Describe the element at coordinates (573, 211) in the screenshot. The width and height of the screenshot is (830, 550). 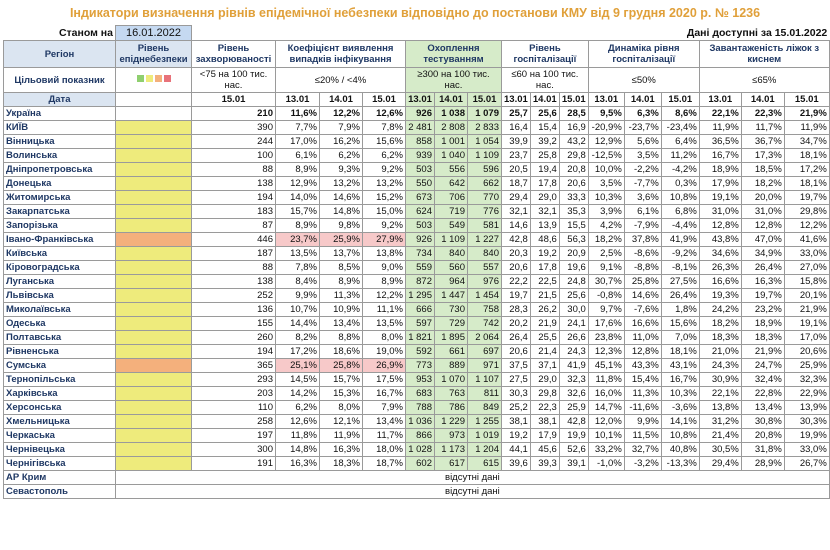
I see `value: 35,3` at that location.